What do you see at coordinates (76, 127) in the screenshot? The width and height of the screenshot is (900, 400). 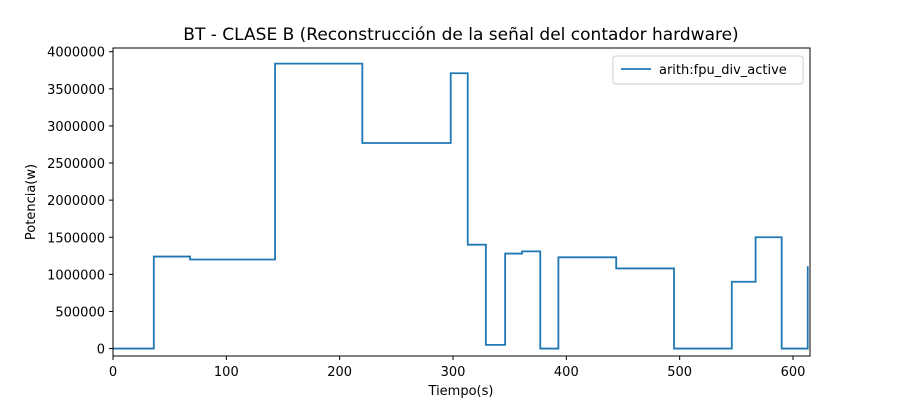 I see `y-tick-label: 3000000` at bounding box center [76, 127].